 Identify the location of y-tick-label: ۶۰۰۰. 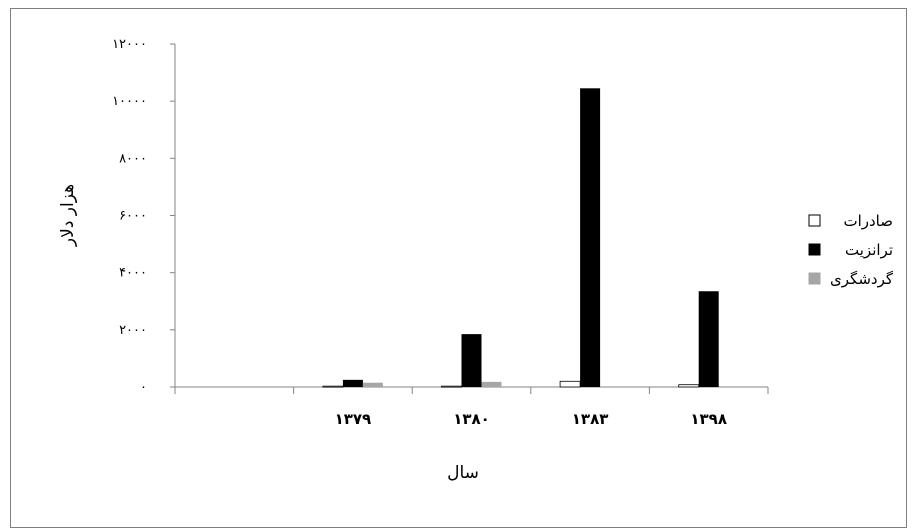
(133, 216).